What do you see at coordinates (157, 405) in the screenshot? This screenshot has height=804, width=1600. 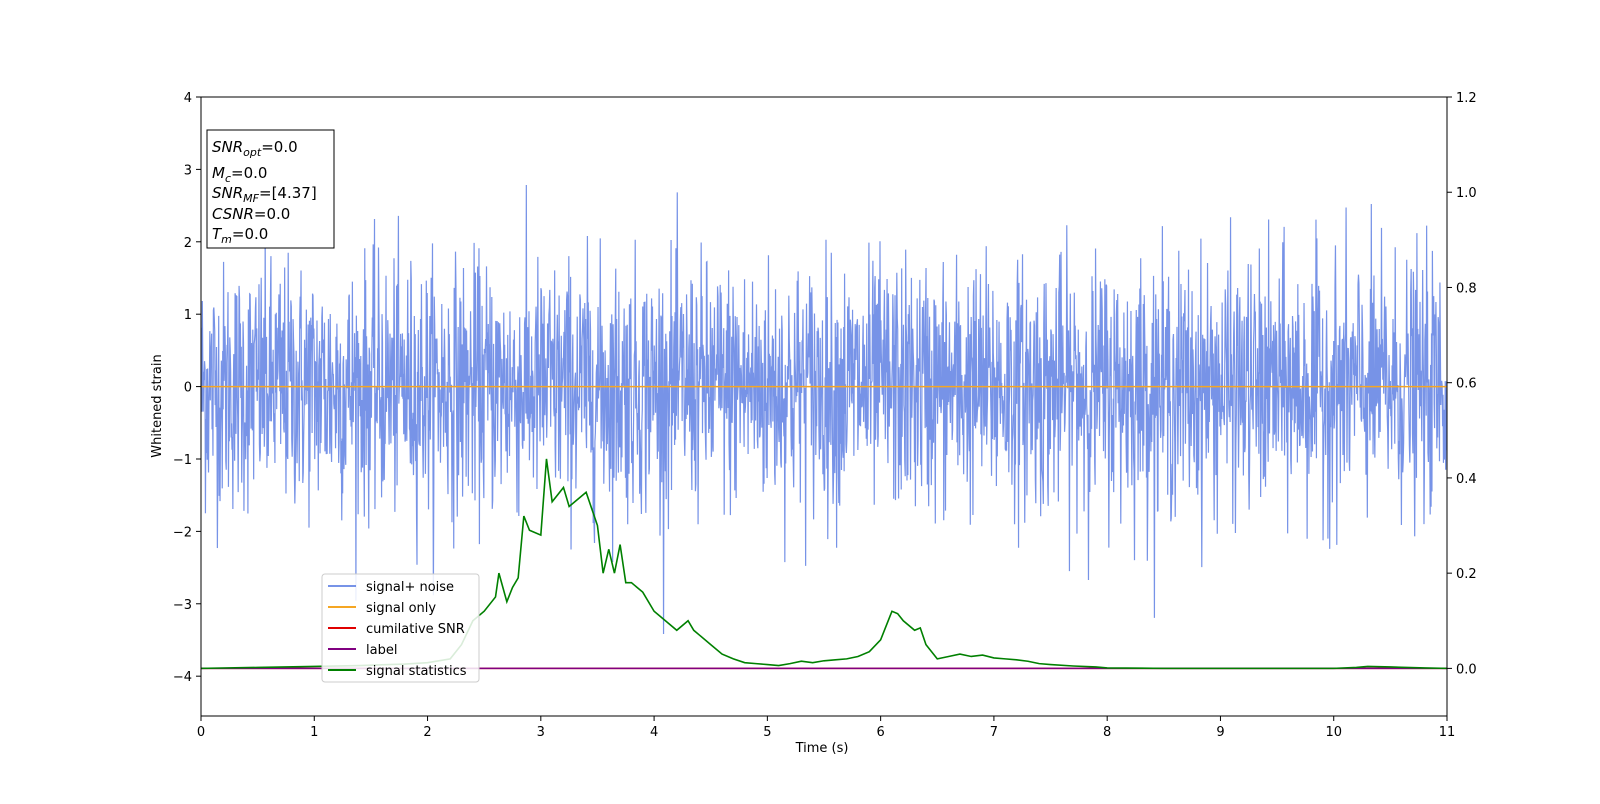 I see `y-axis-label: Whitened strain` at bounding box center [157, 405].